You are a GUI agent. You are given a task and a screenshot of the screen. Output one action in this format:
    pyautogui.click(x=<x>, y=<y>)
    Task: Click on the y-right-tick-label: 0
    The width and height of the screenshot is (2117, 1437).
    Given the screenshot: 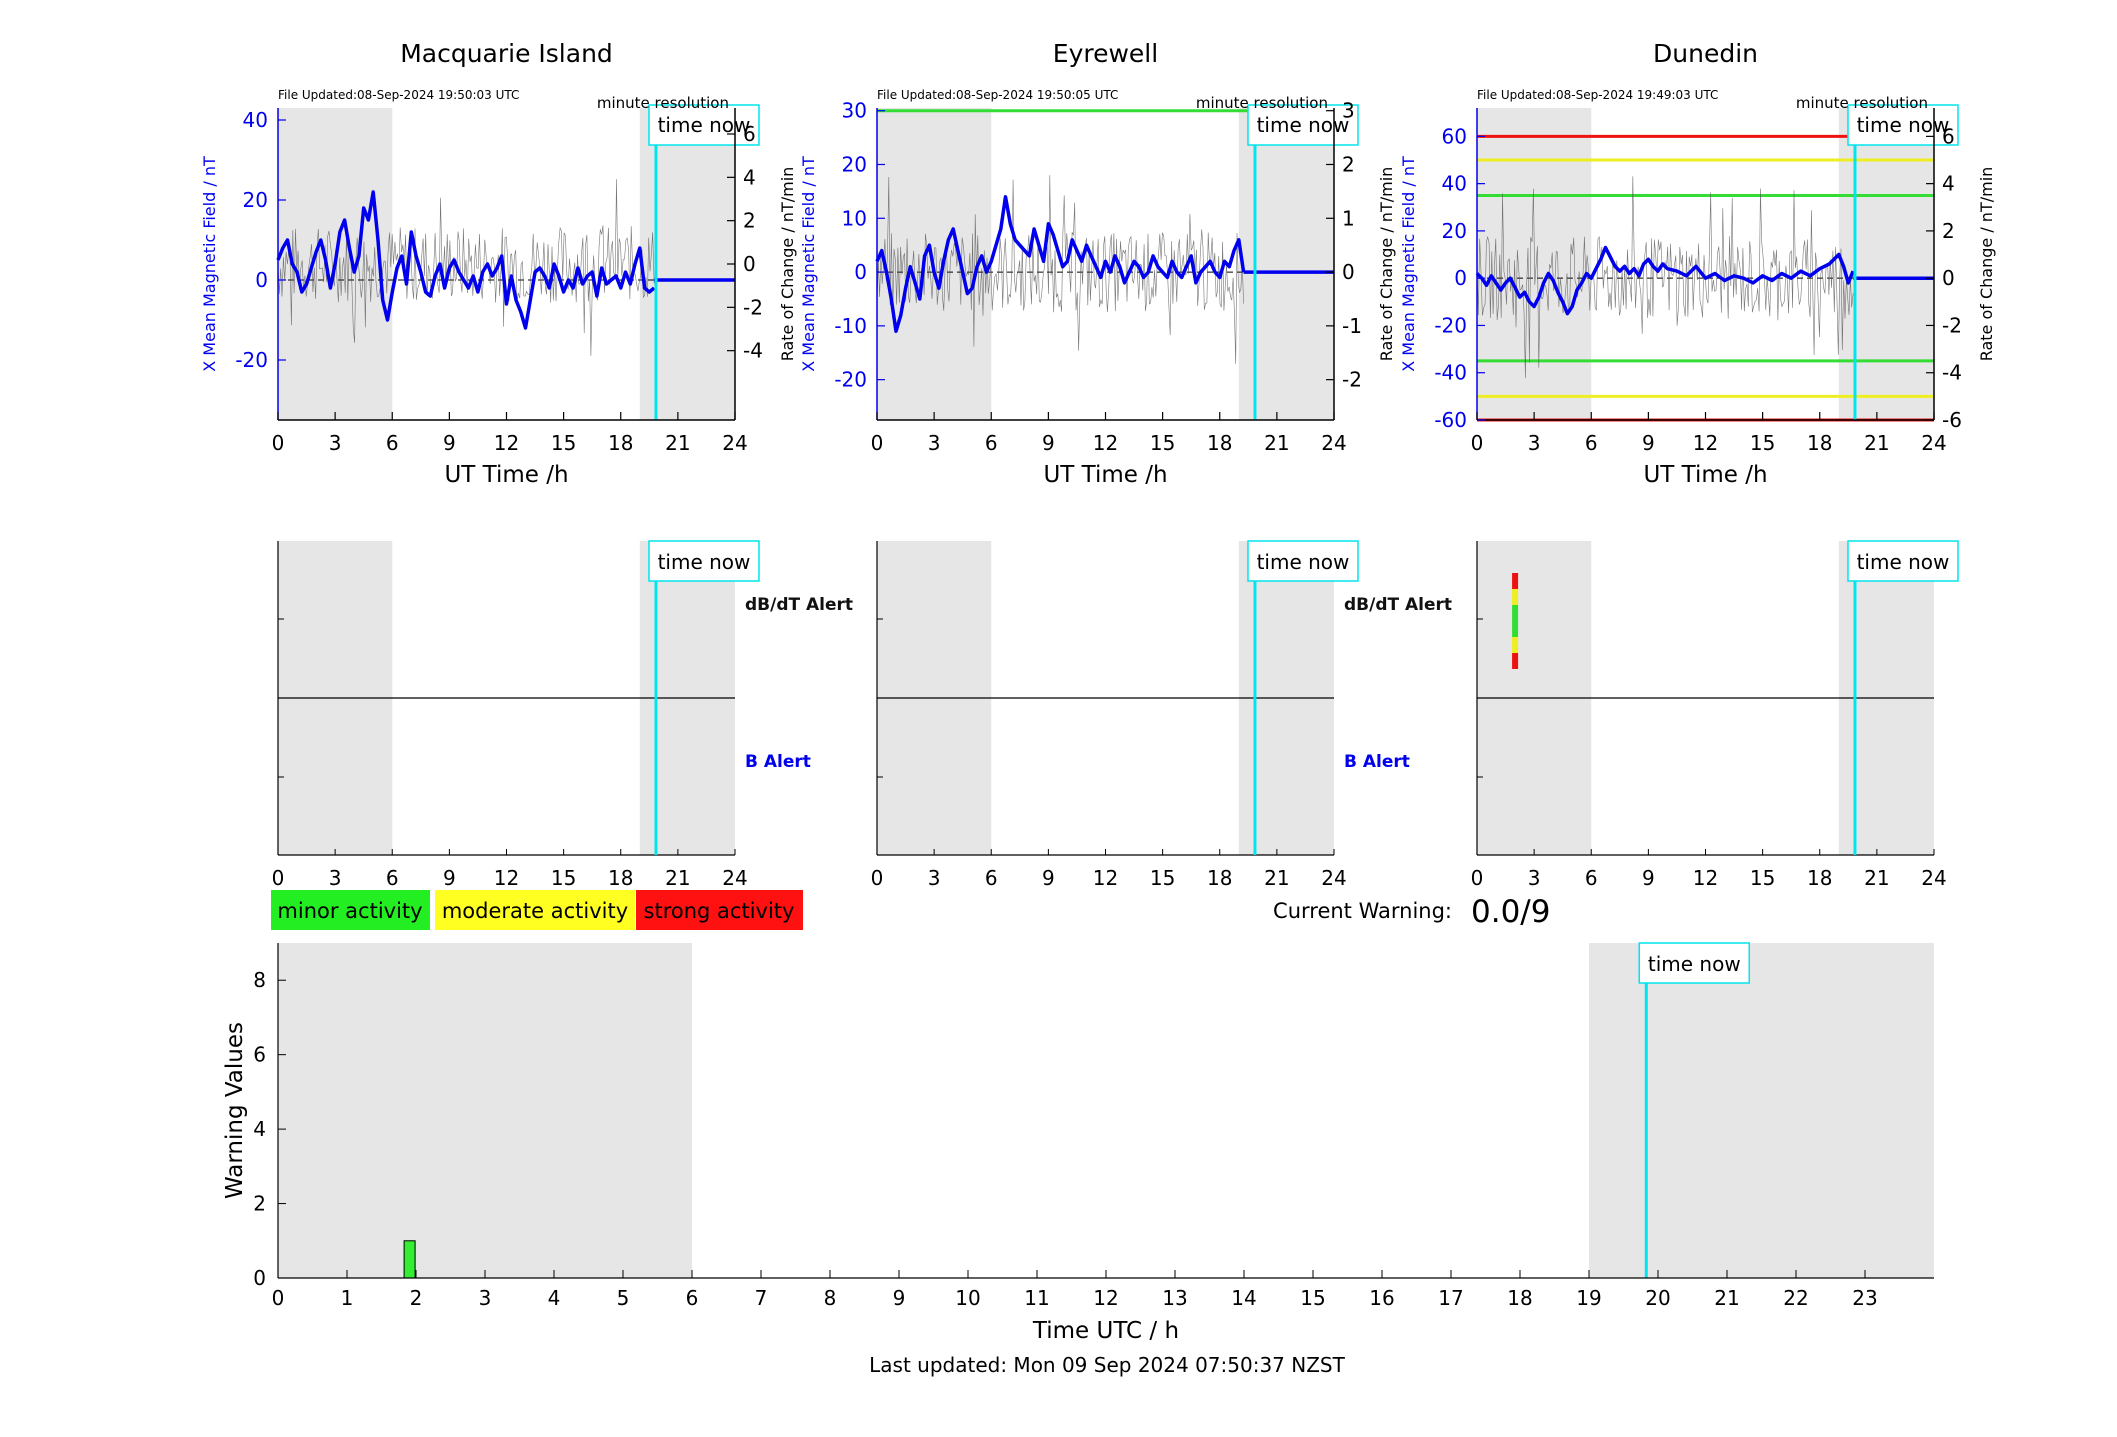 What is the action you would take?
    pyautogui.click(x=1948, y=278)
    